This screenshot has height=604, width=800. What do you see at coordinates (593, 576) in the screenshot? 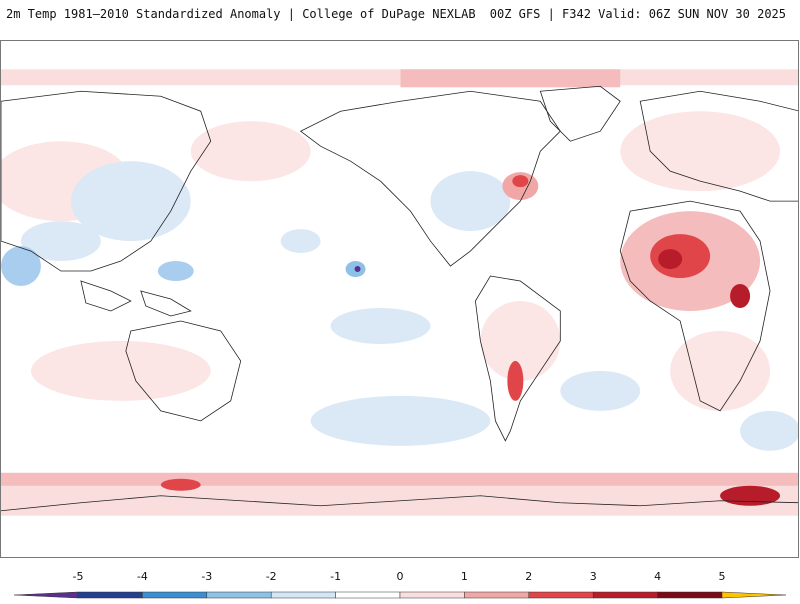
I see `colorbar-tick-label: 3` at bounding box center [593, 576].